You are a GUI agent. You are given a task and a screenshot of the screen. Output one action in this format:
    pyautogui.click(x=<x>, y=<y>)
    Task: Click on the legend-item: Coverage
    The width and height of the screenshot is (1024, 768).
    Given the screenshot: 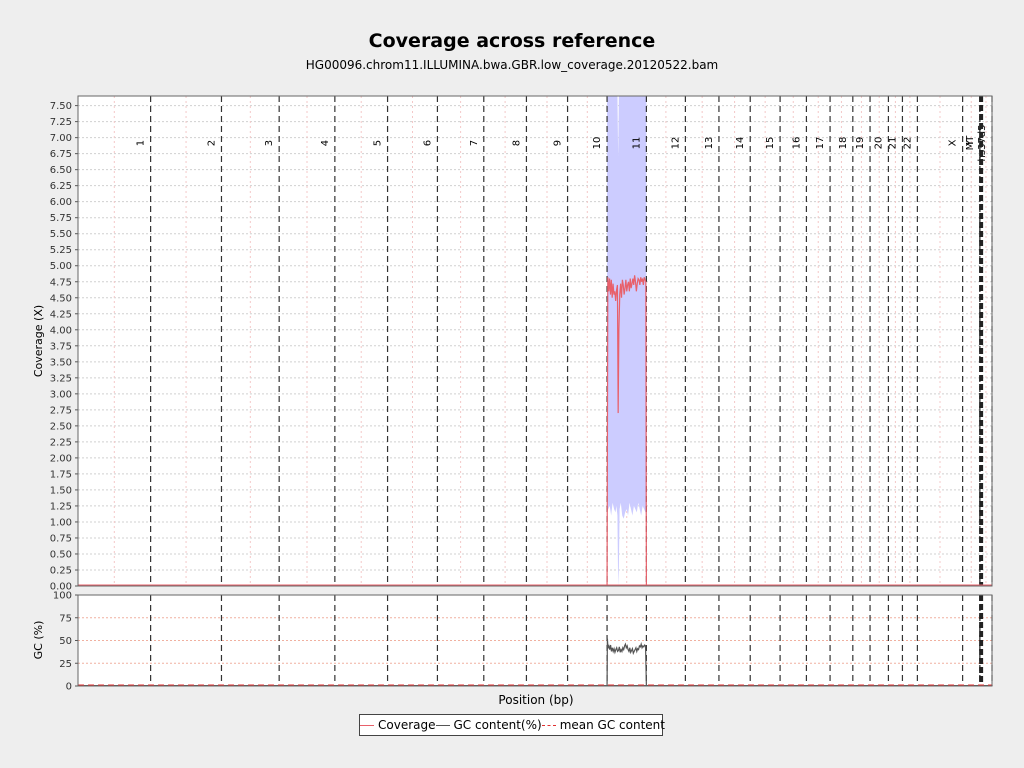 What is the action you would take?
    pyautogui.click(x=398, y=725)
    